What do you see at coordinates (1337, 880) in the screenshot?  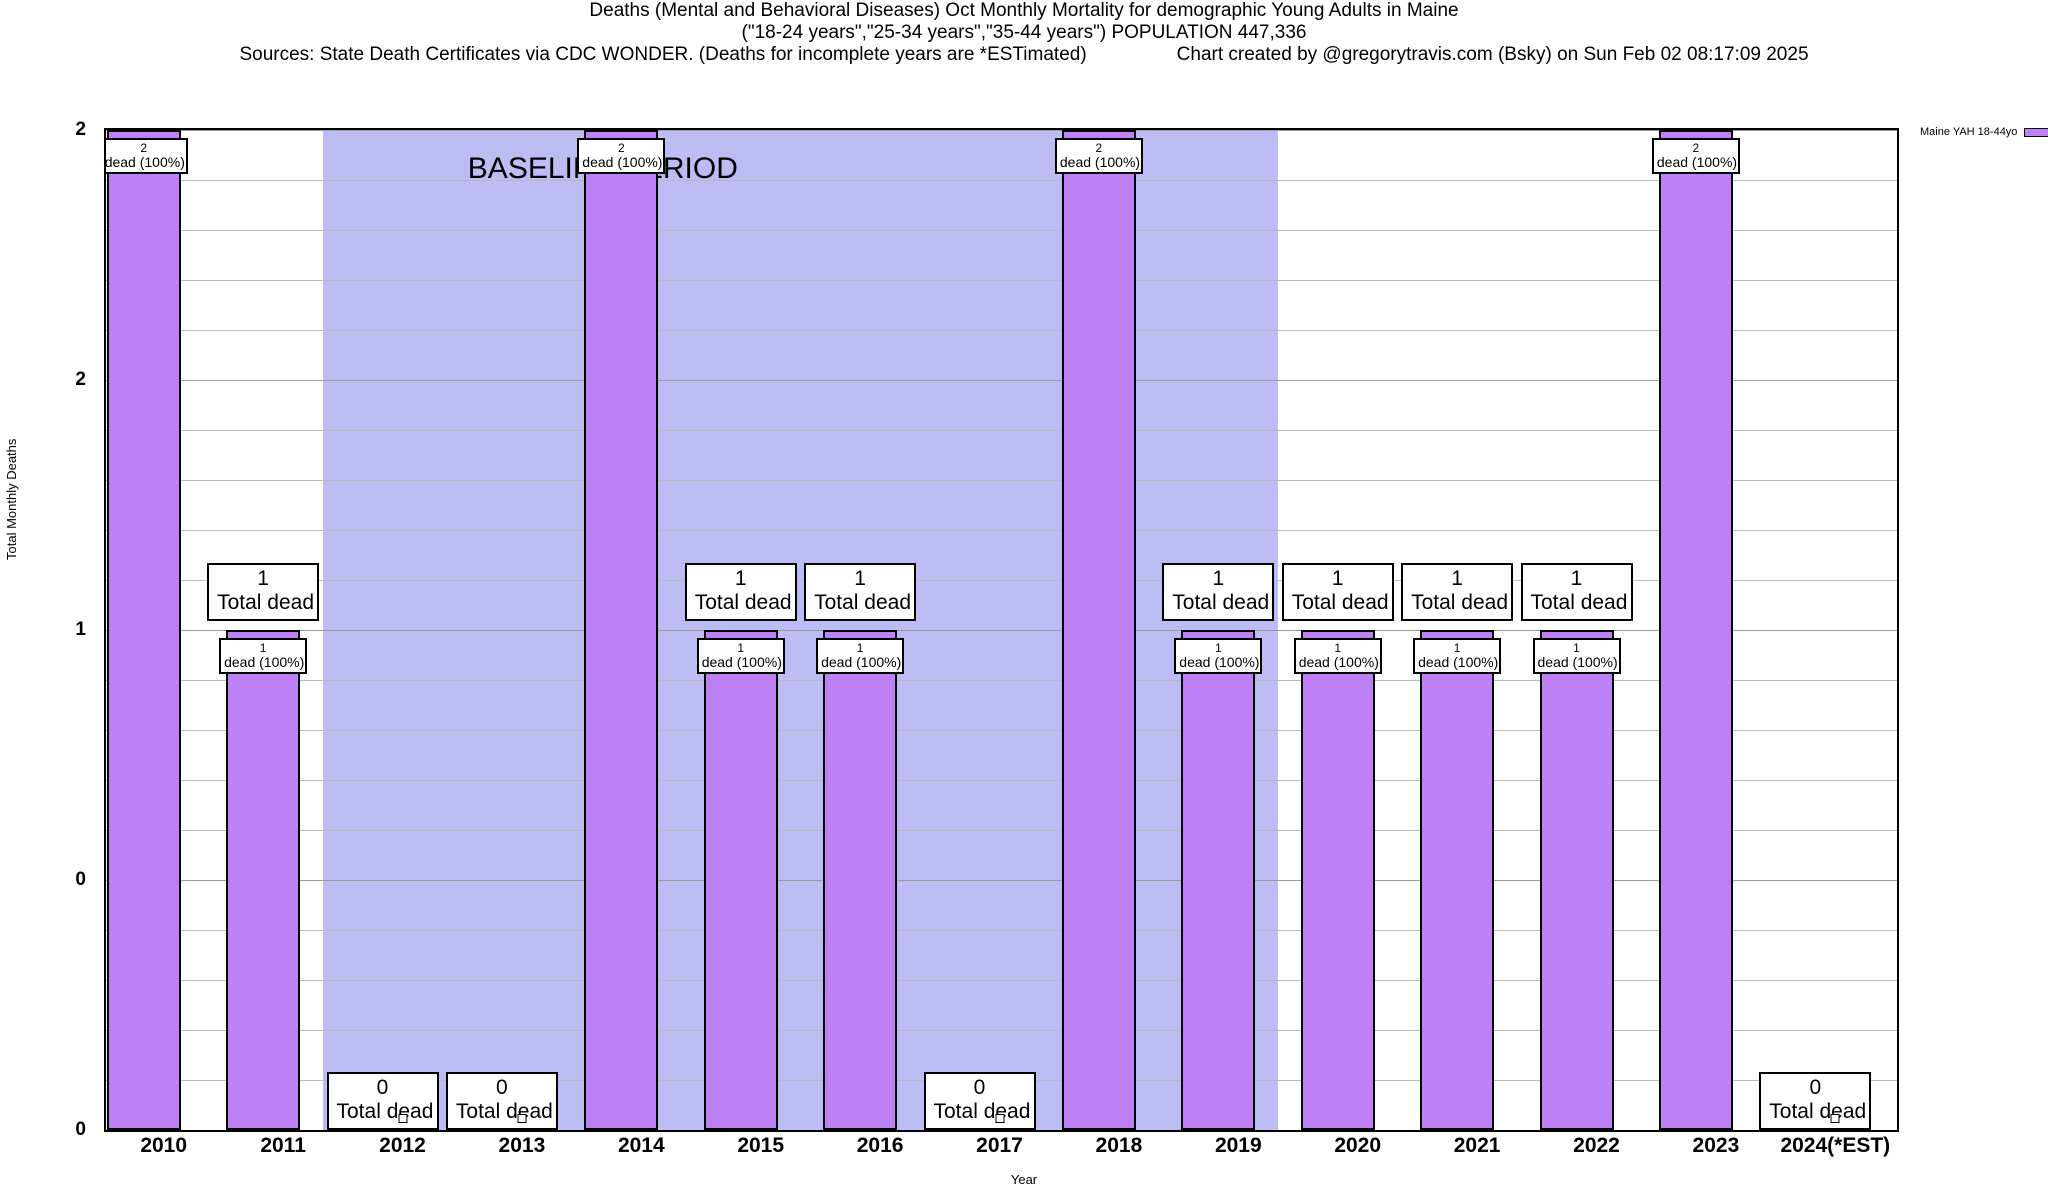 I see `bar-2020` at bounding box center [1337, 880].